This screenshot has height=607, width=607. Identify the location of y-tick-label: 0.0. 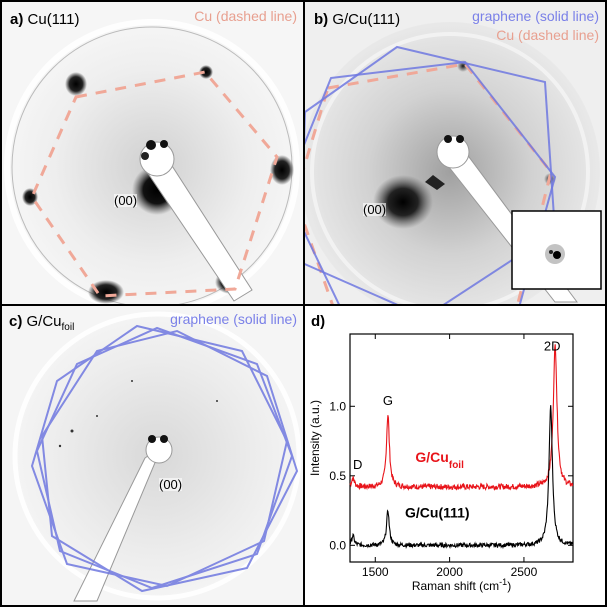
(337, 545).